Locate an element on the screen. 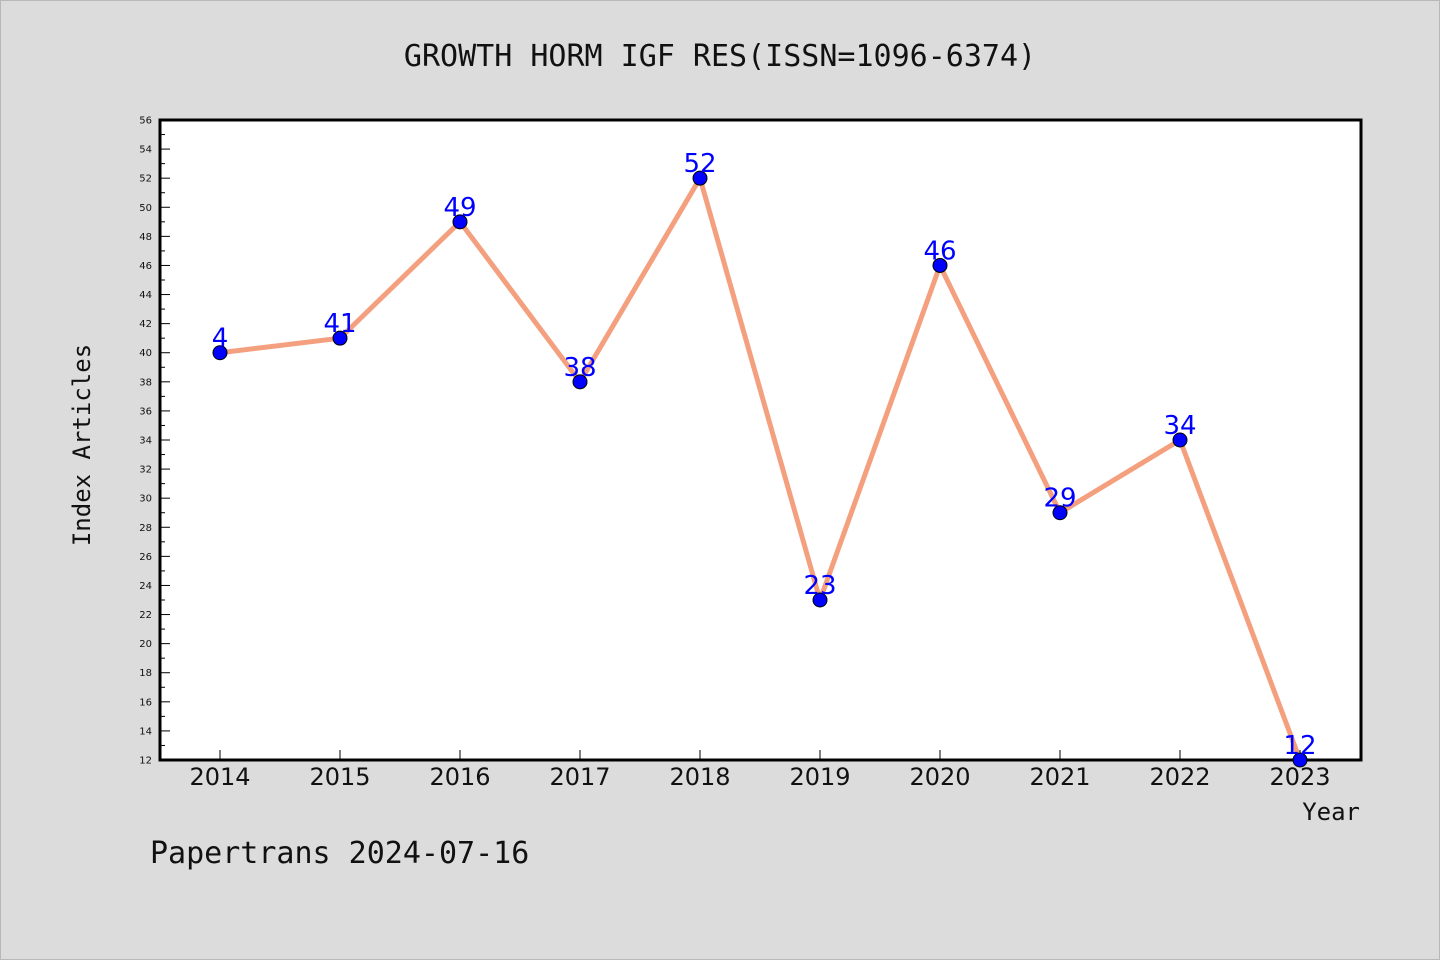 Image resolution: width=1440 pixels, height=960 pixels. y-tick-label: 16 is located at coordinates (145, 702).